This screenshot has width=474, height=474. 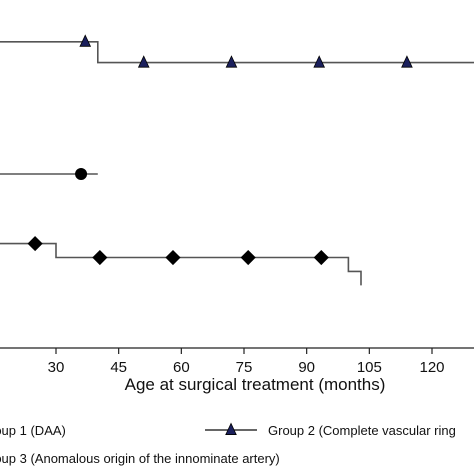 I want to click on x-tick-label-75: 75, so click(x=244, y=367).